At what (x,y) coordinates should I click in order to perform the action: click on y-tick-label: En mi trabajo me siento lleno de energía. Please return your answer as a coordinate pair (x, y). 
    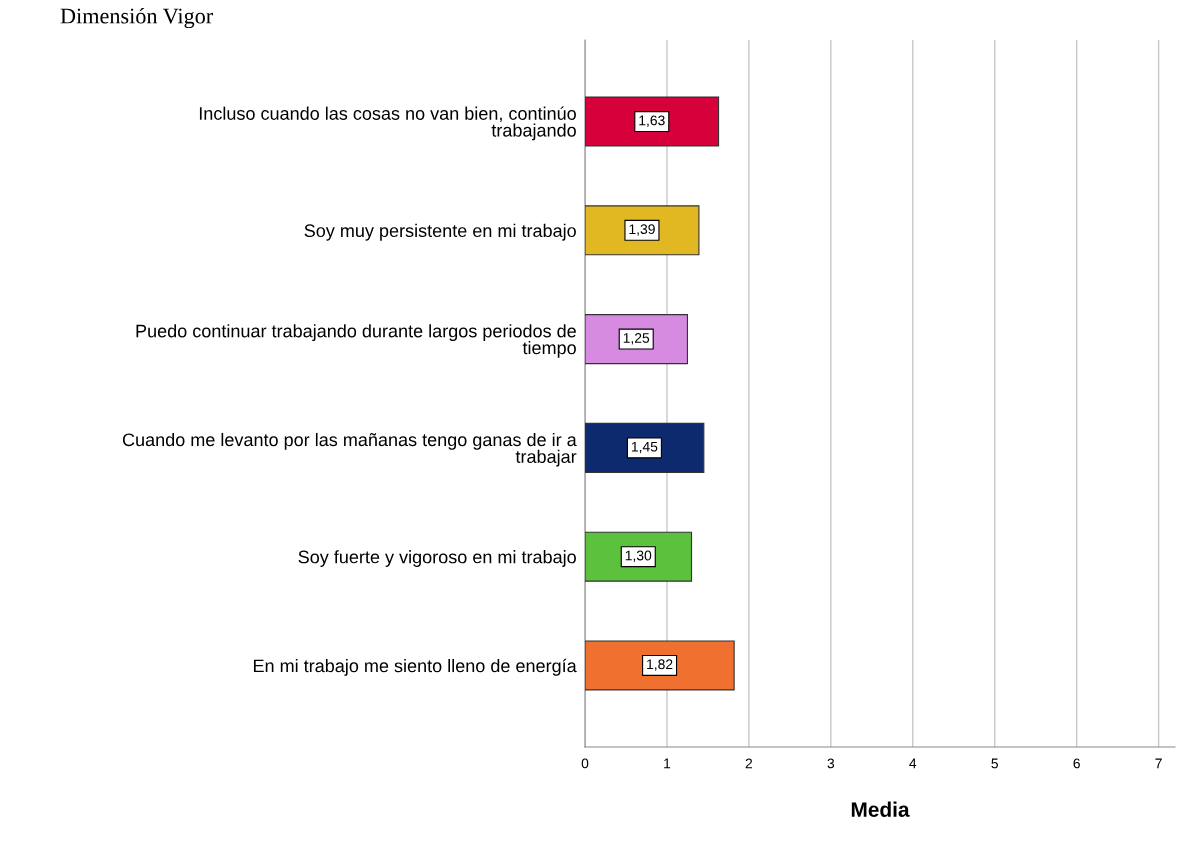
    Looking at the image, I should click on (415, 667).